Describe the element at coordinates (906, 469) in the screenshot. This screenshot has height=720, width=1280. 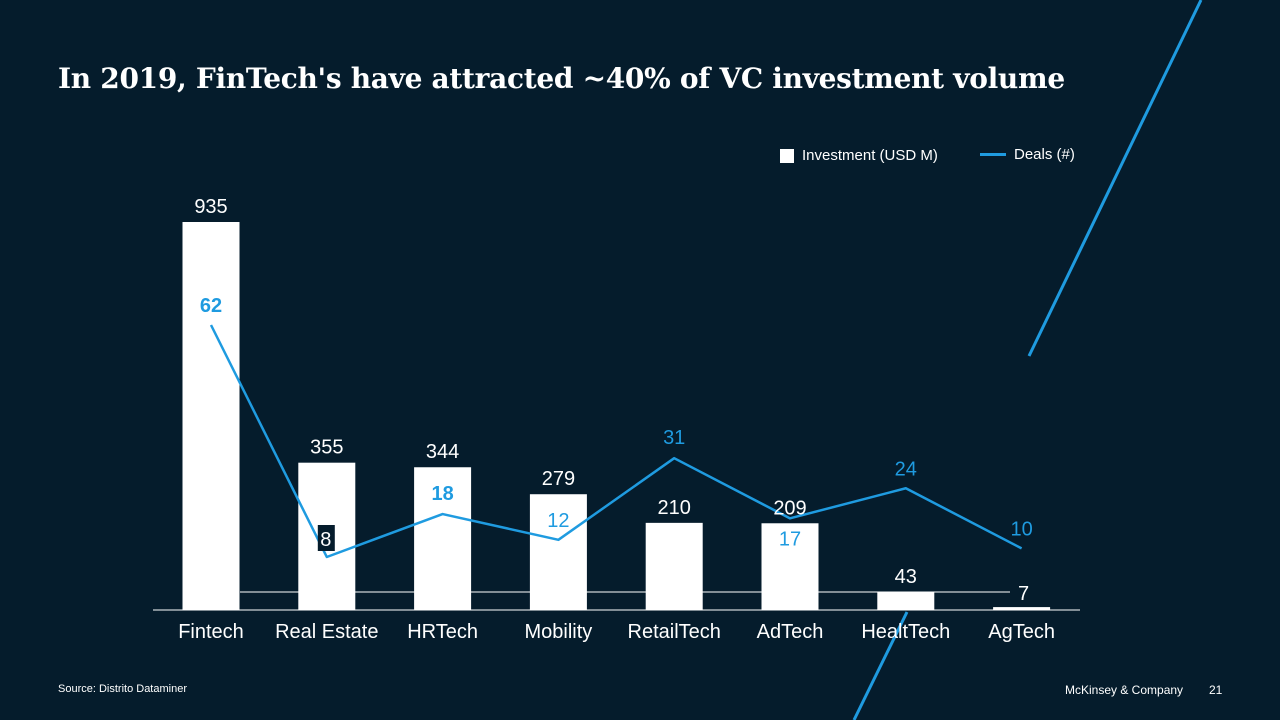
I see `deals-label-6: 24` at that location.